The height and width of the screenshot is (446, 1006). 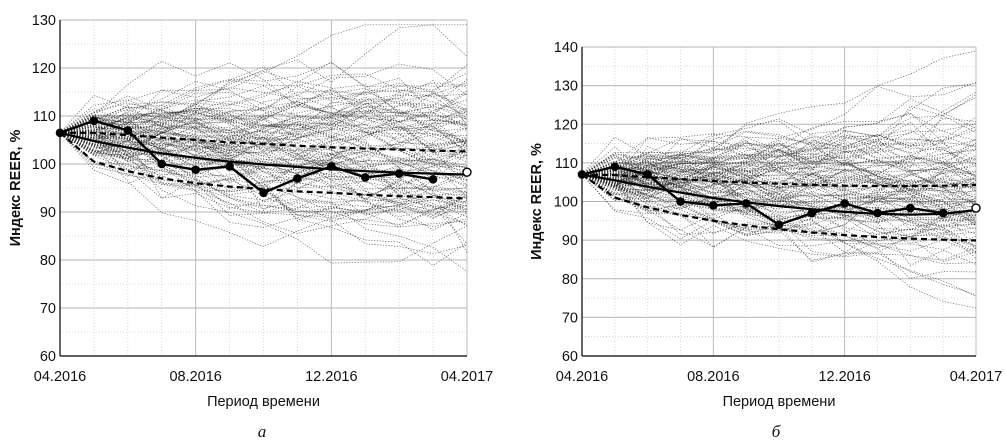 I want to click on series-line-actual, so click(x=246, y=157).